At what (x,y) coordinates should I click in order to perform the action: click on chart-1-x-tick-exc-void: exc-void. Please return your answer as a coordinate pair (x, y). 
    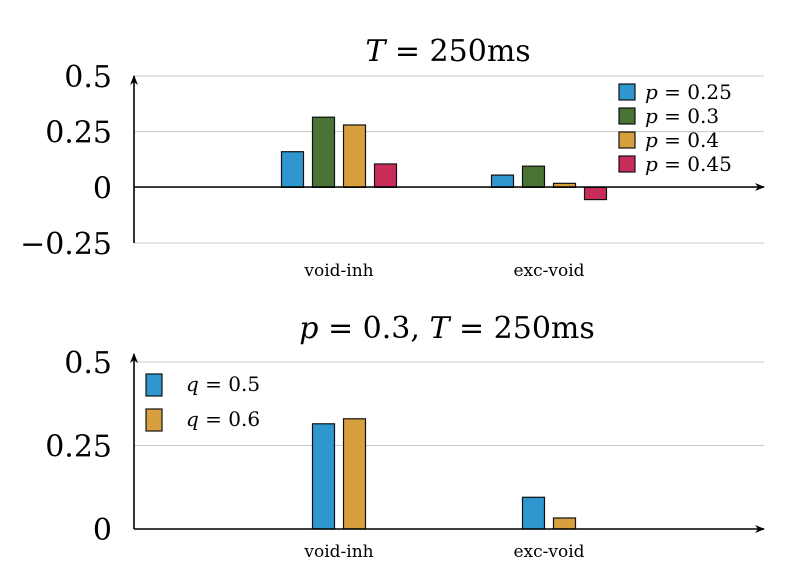
    Looking at the image, I should click on (548, 271).